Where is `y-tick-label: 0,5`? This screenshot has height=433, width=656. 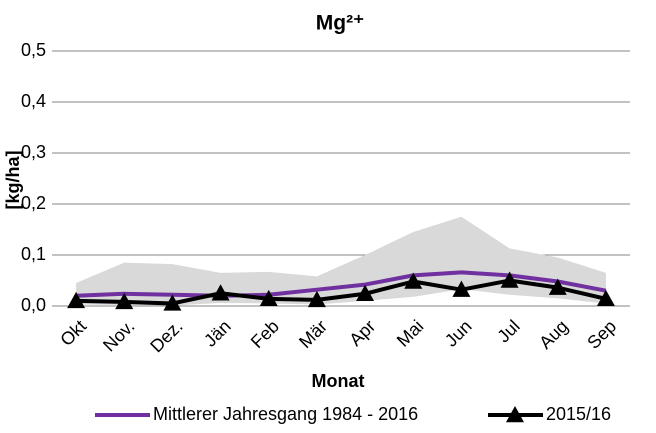 y-tick-label: 0,5 is located at coordinates (33, 50).